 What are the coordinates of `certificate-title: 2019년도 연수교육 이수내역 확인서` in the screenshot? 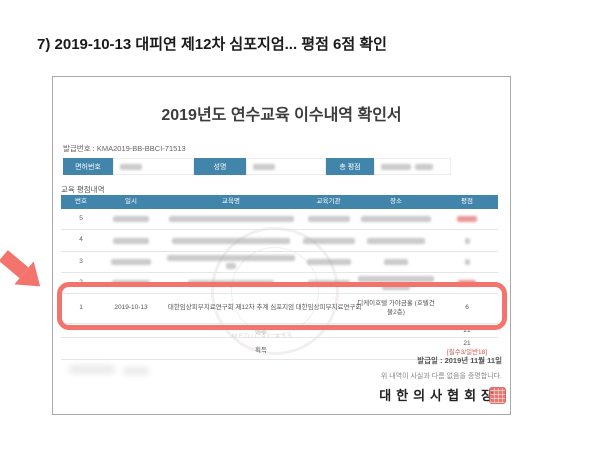 It's located at (281, 115).